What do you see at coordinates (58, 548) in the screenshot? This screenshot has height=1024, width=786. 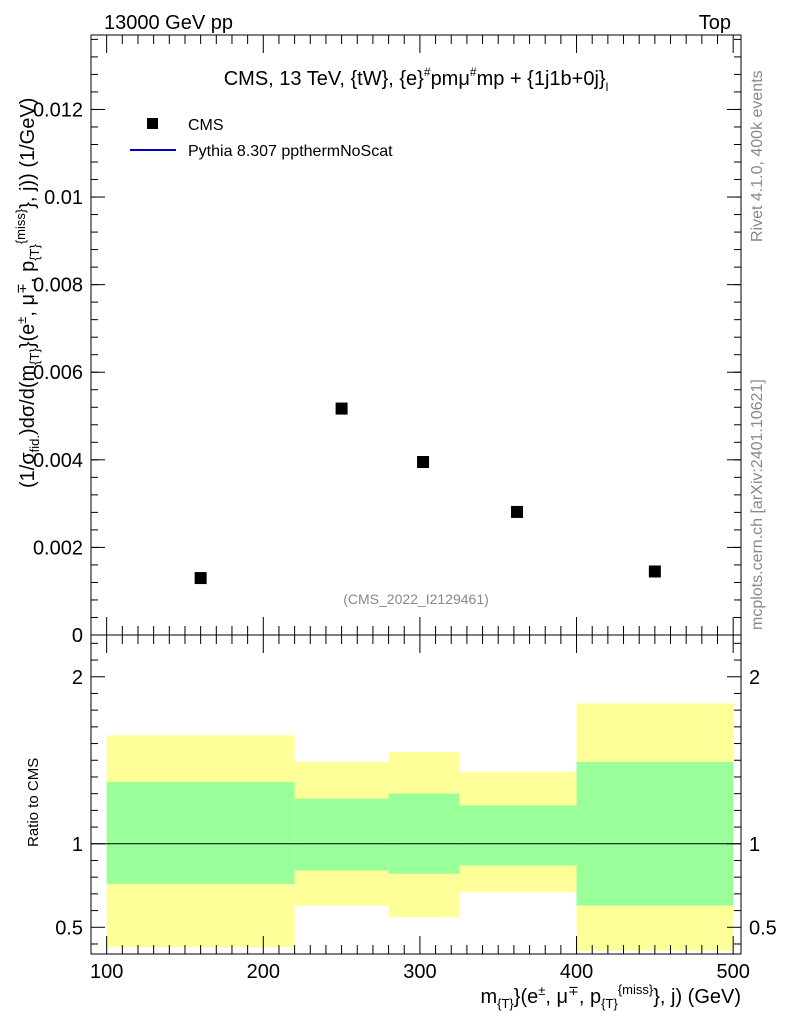 I see `main-y-tick-label: 0.002` at bounding box center [58, 548].